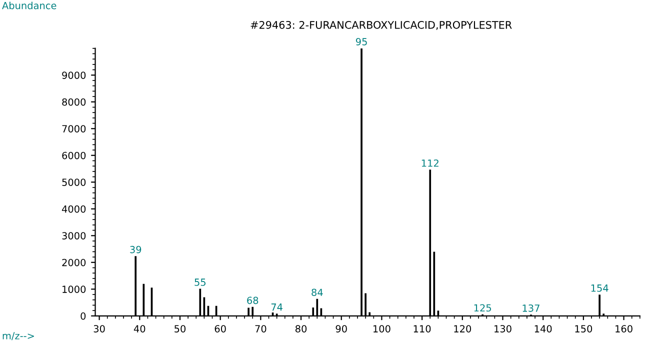 This screenshot has height=343, width=657. What do you see at coordinates (83, 316) in the screenshot?
I see `y-tick-label: 0` at bounding box center [83, 316].